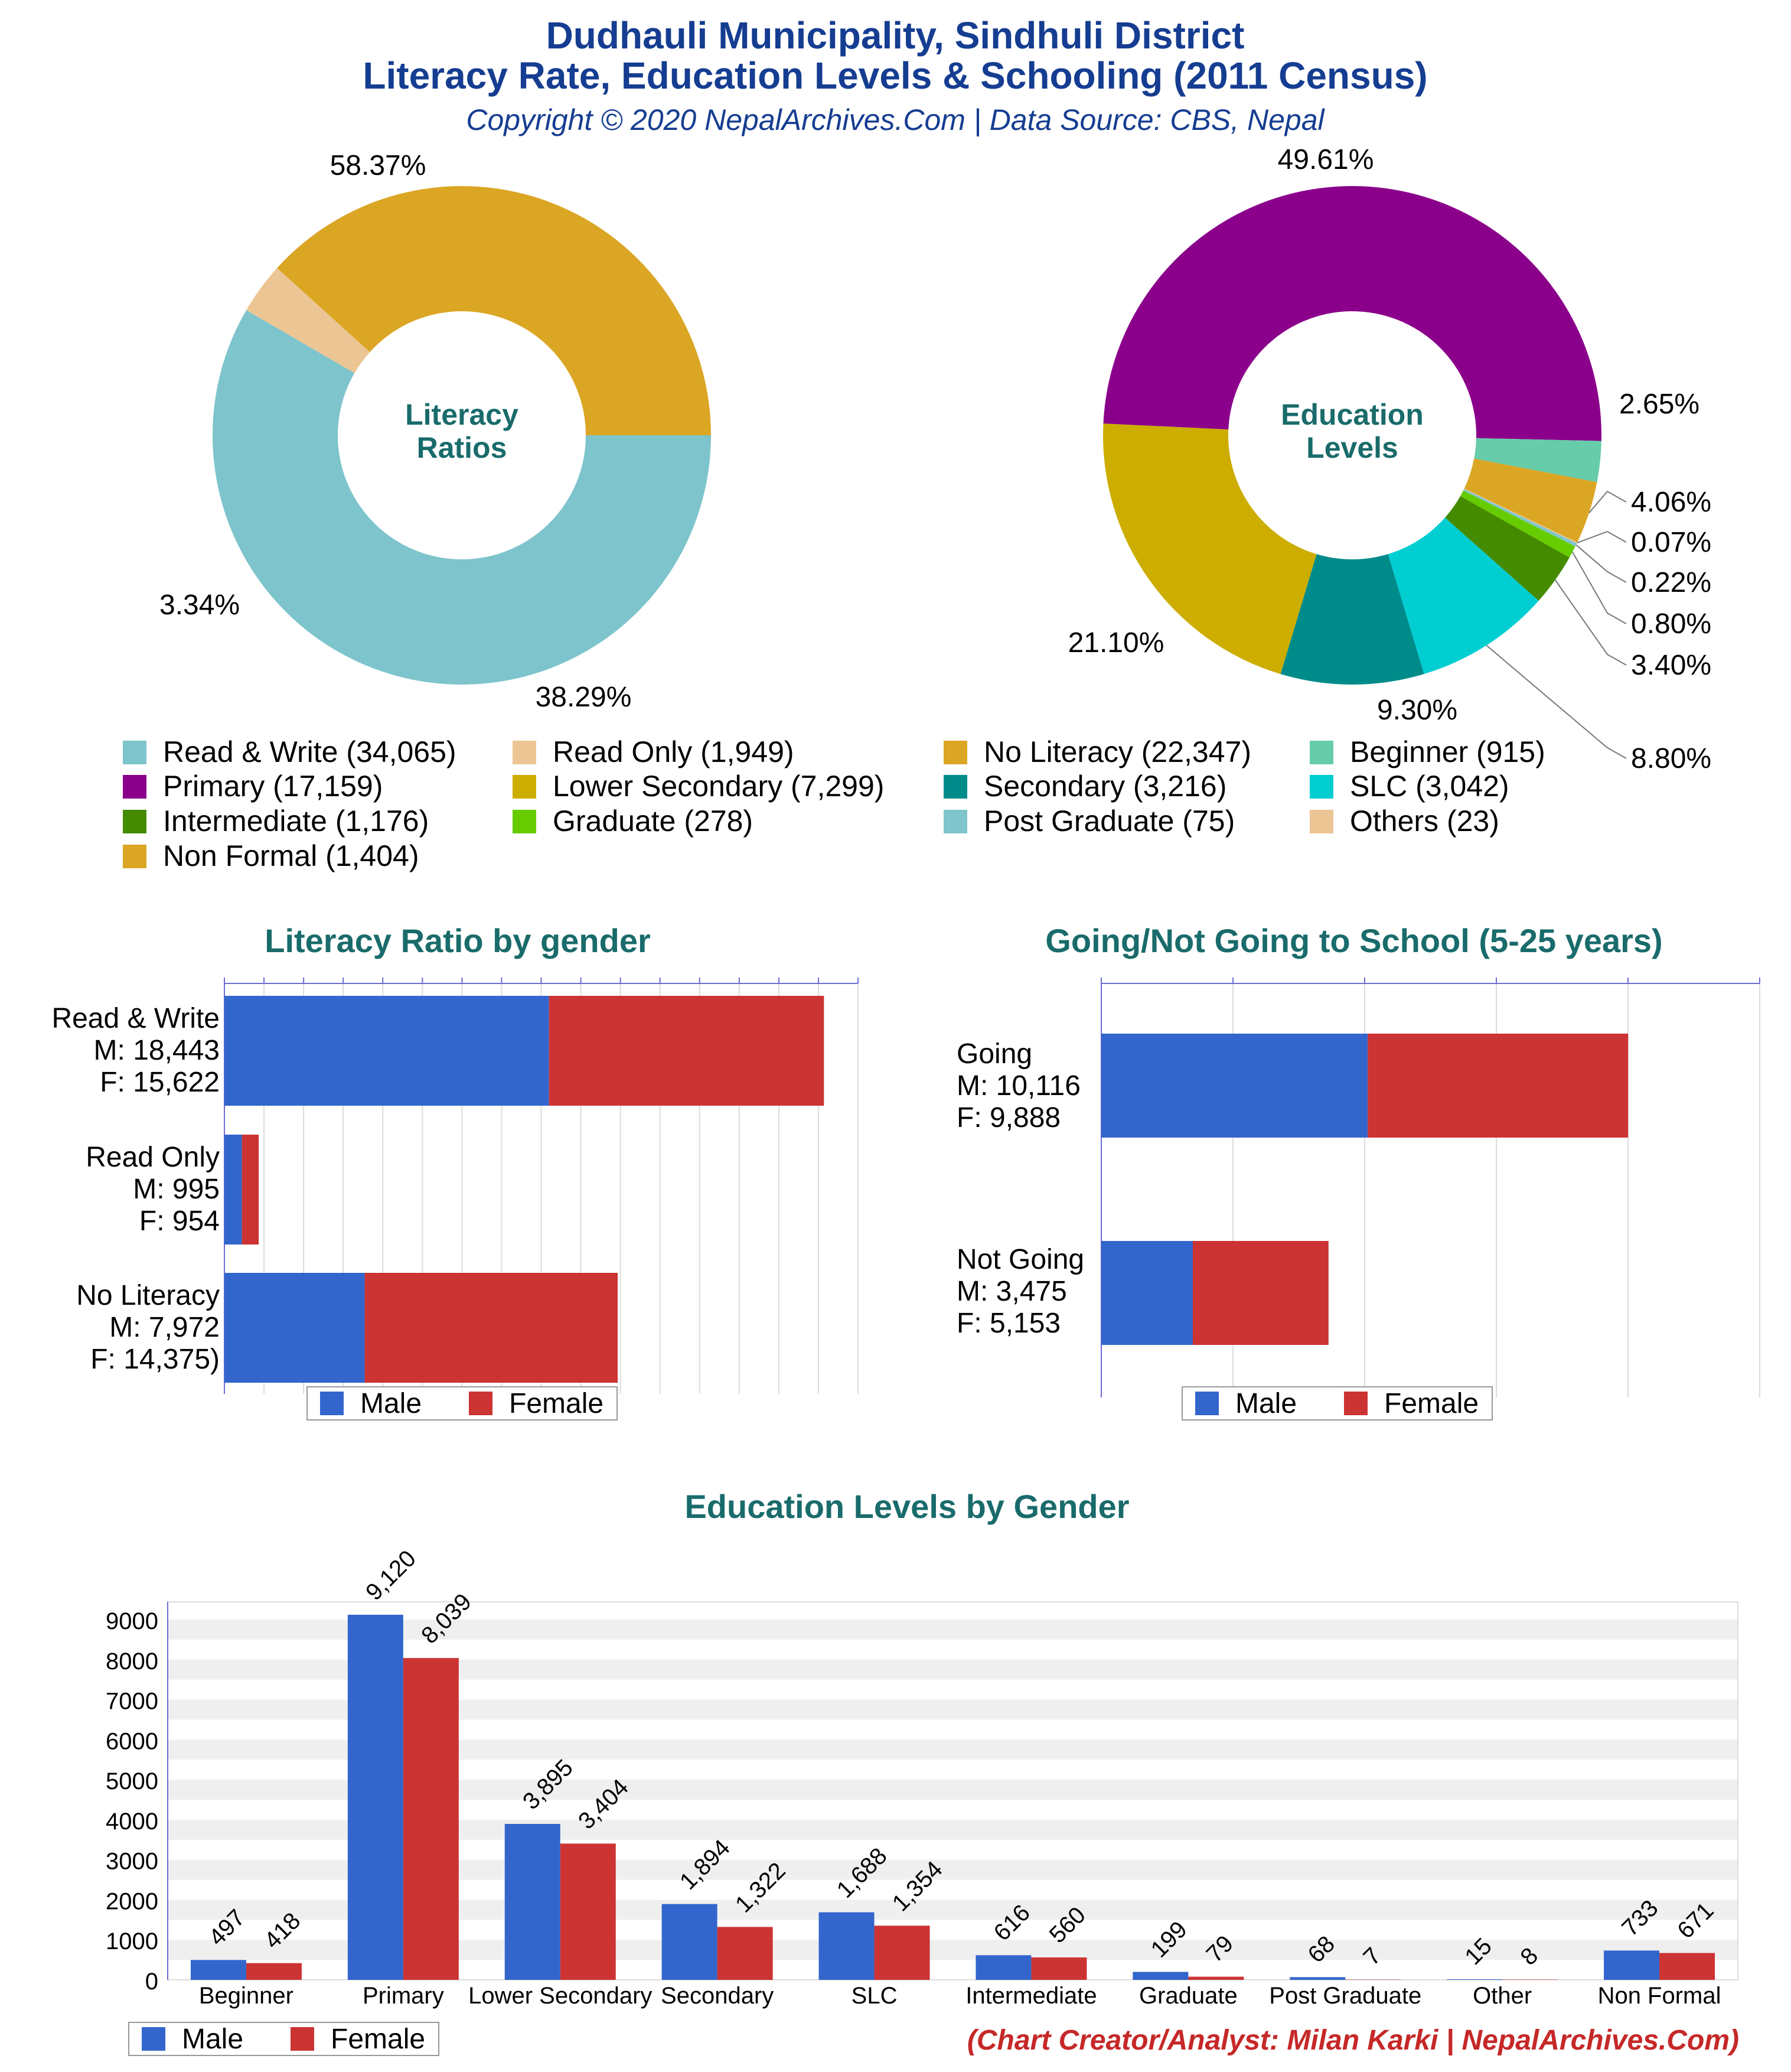 Image resolution: width=1791 pixels, height=2072 pixels. Describe the element at coordinates (1417, 710) in the screenshot. I see `percent-label-secondary: 9.30%` at that location.